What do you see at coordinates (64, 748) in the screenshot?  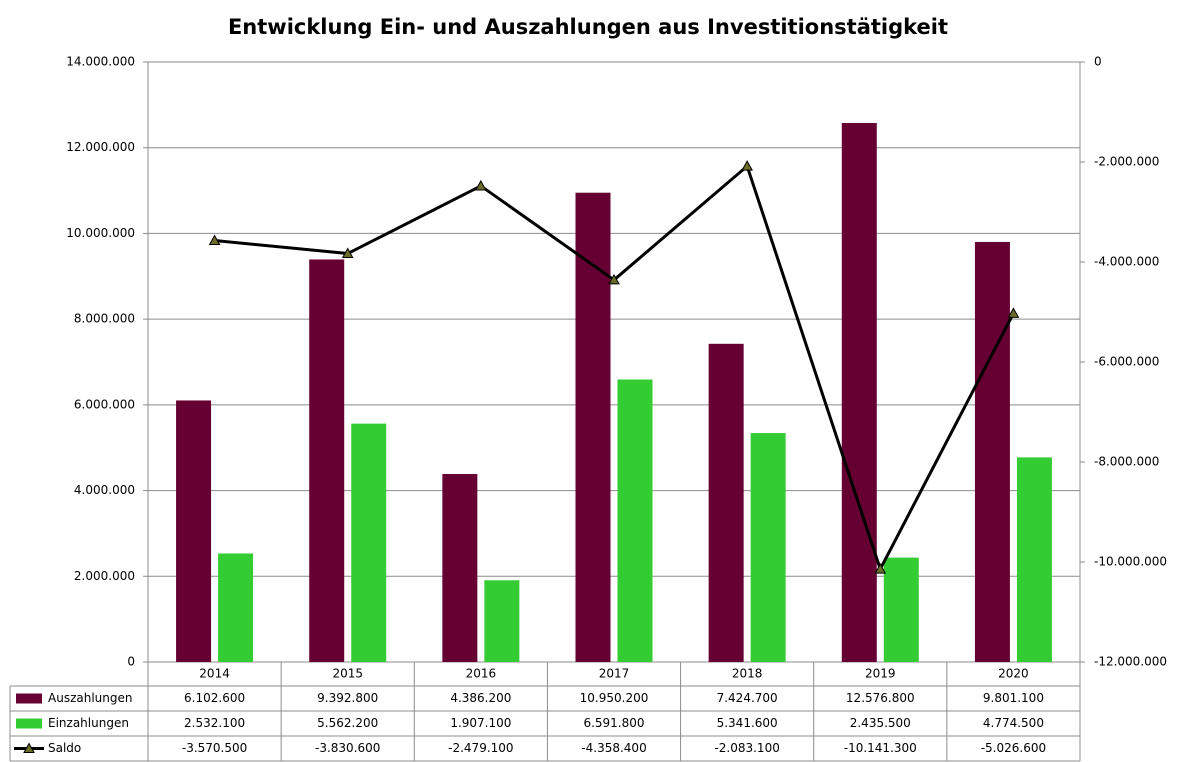 I see `legend-label: Saldo` at bounding box center [64, 748].